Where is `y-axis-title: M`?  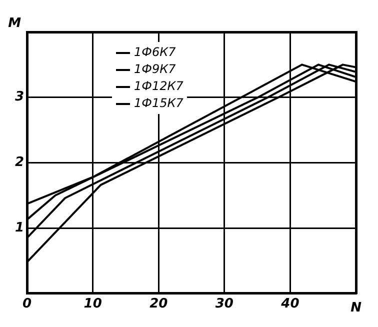
y-axis-title: M is located at coordinates (15, 23).